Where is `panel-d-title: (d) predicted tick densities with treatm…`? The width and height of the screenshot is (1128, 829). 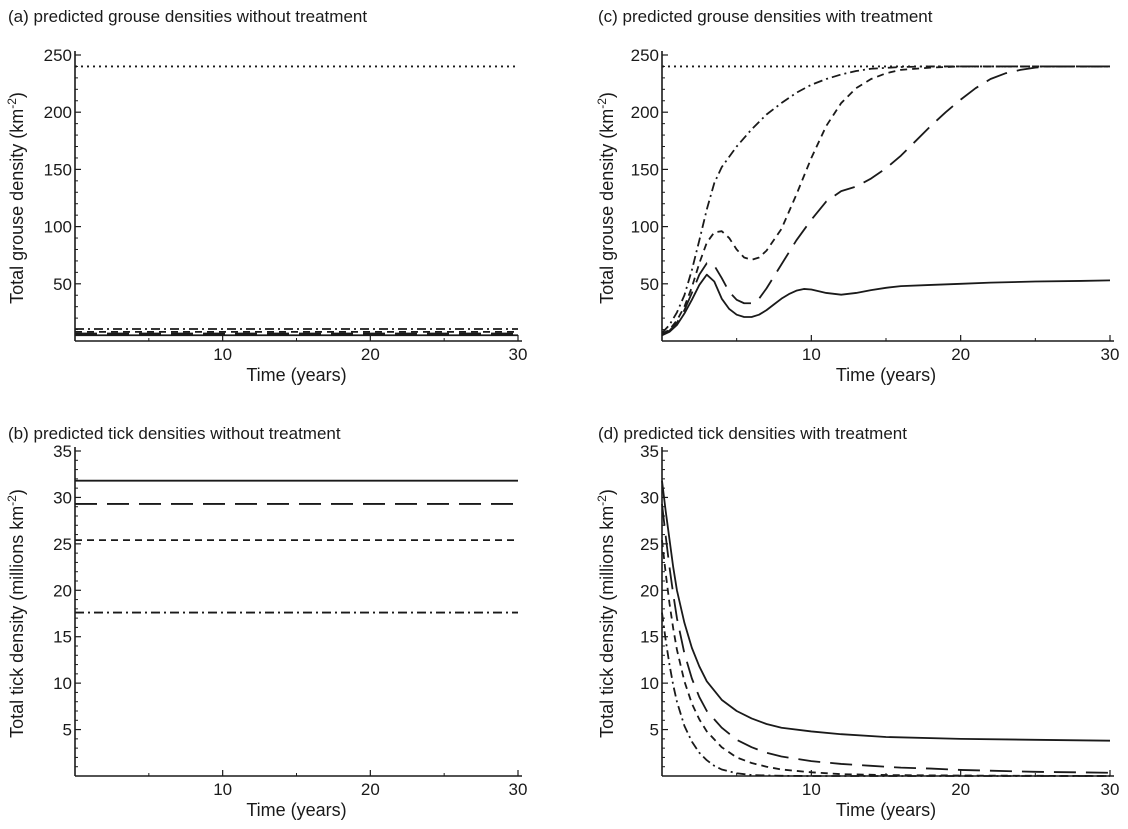
panel-d-title: (d) predicted tick densities with treatm… is located at coordinates (752, 433).